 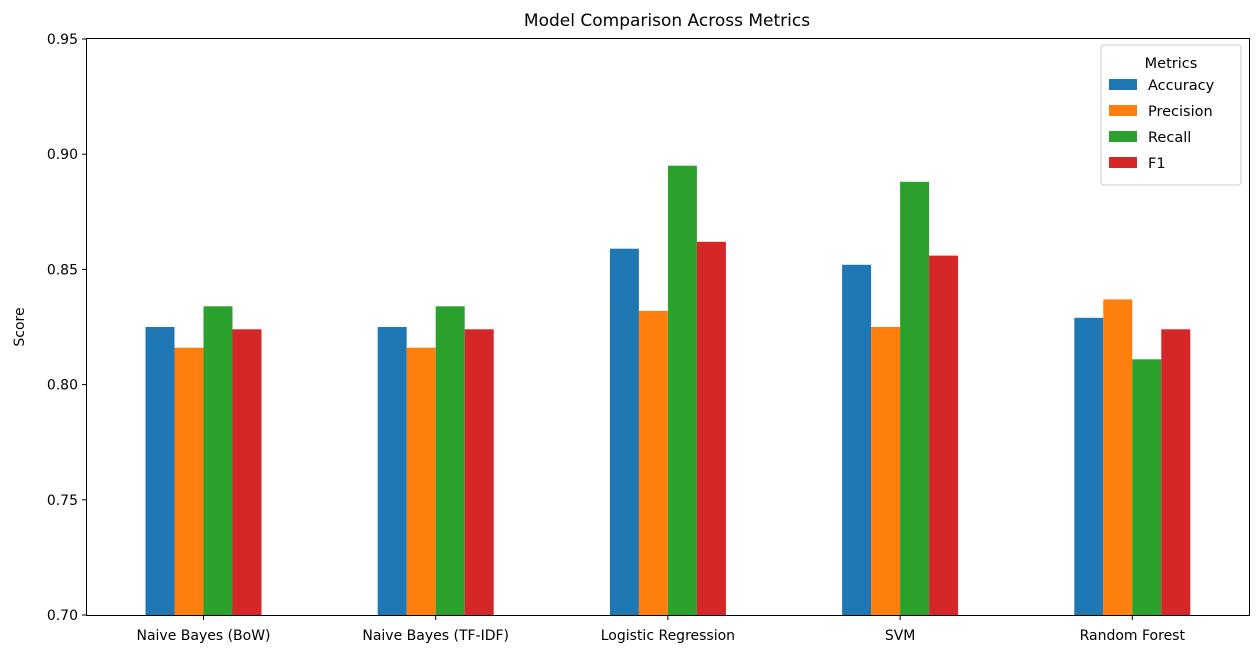 What do you see at coordinates (1180, 112) in the screenshot?
I see `legend-label-precision: Precision` at bounding box center [1180, 112].